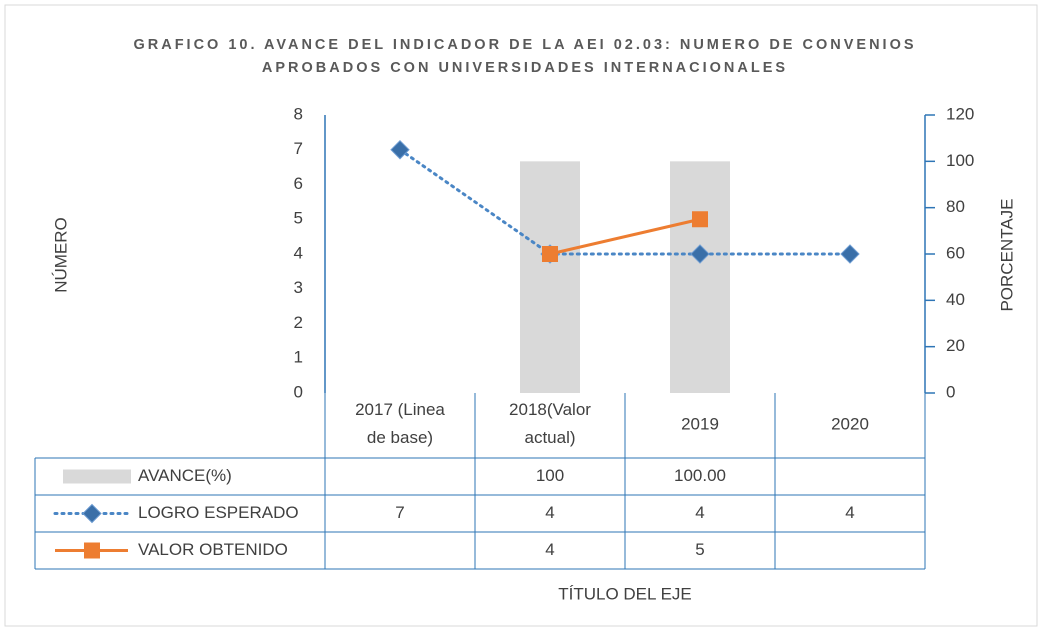 Image resolution: width=1043 pixels, height=632 pixels. I want to click on y-tick-label: 5, so click(298, 218).